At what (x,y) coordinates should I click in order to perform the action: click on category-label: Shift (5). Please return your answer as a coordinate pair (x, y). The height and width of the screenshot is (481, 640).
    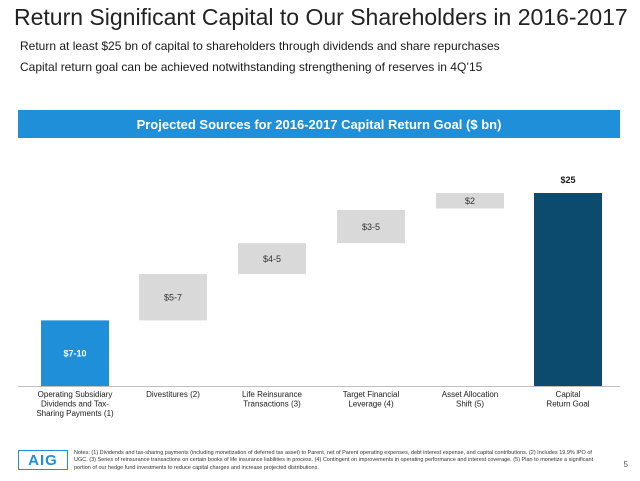
    Looking at the image, I should click on (470, 404).